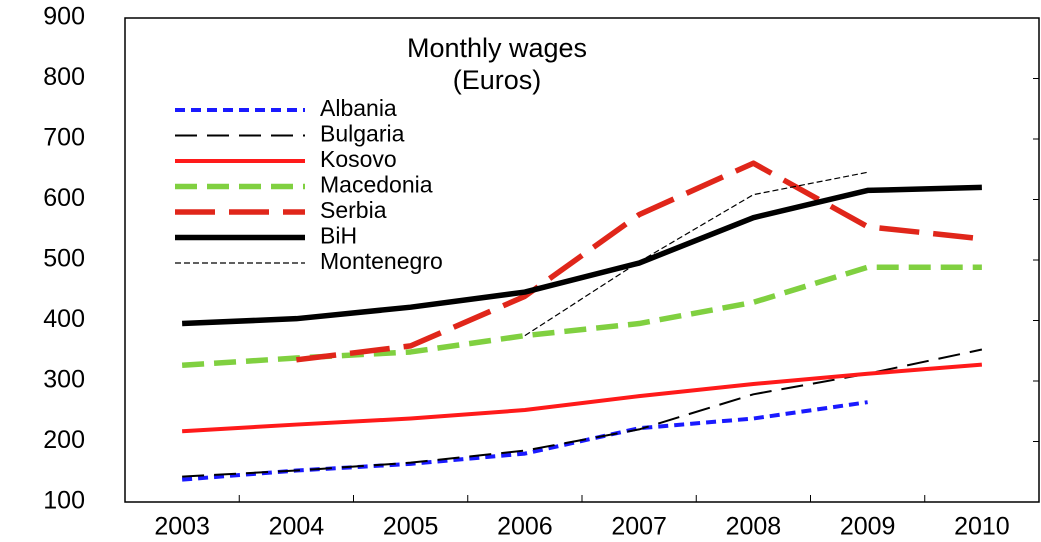  I want to click on y-tick-label: 900, so click(64, 17).